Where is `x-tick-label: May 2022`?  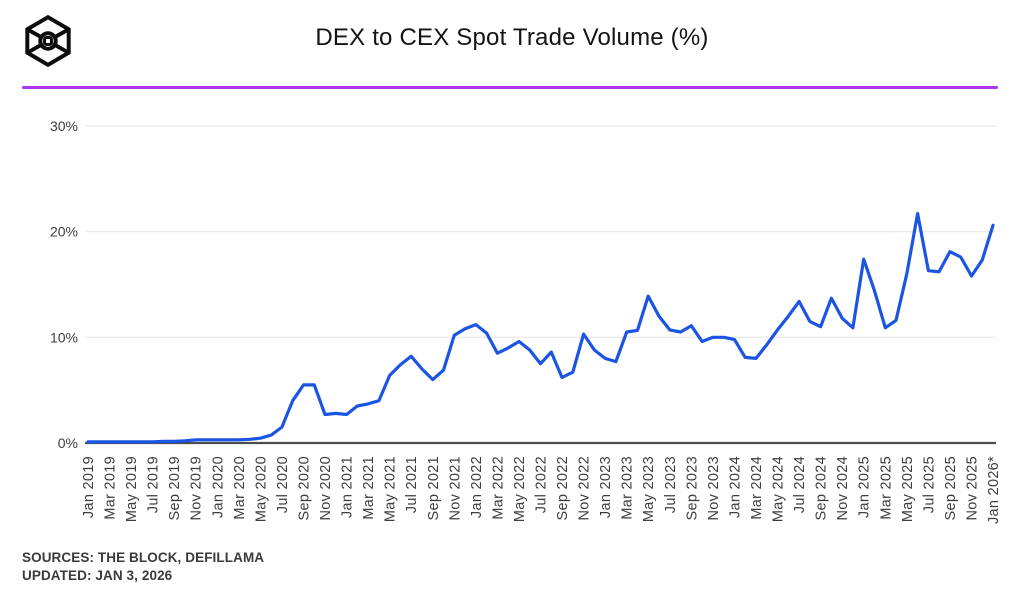
x-tick-label: May 2022 is located at coordinates (520, 489).